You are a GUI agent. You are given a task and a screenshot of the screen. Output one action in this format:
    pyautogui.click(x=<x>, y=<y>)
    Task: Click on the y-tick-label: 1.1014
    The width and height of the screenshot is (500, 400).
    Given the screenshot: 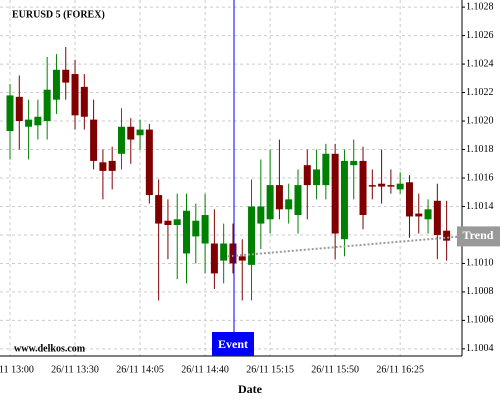 What is the action you would take?
    pyautogui.click(x=480, y=206)
    